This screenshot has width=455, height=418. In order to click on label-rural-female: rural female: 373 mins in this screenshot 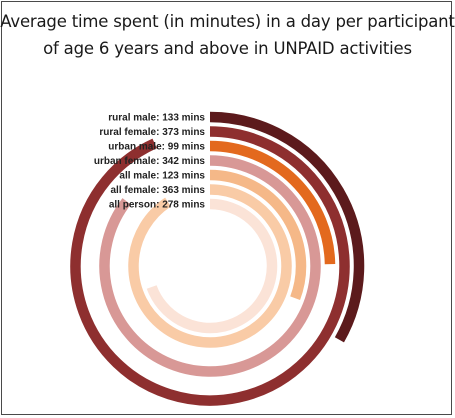, I will do `click(152, 132)`.